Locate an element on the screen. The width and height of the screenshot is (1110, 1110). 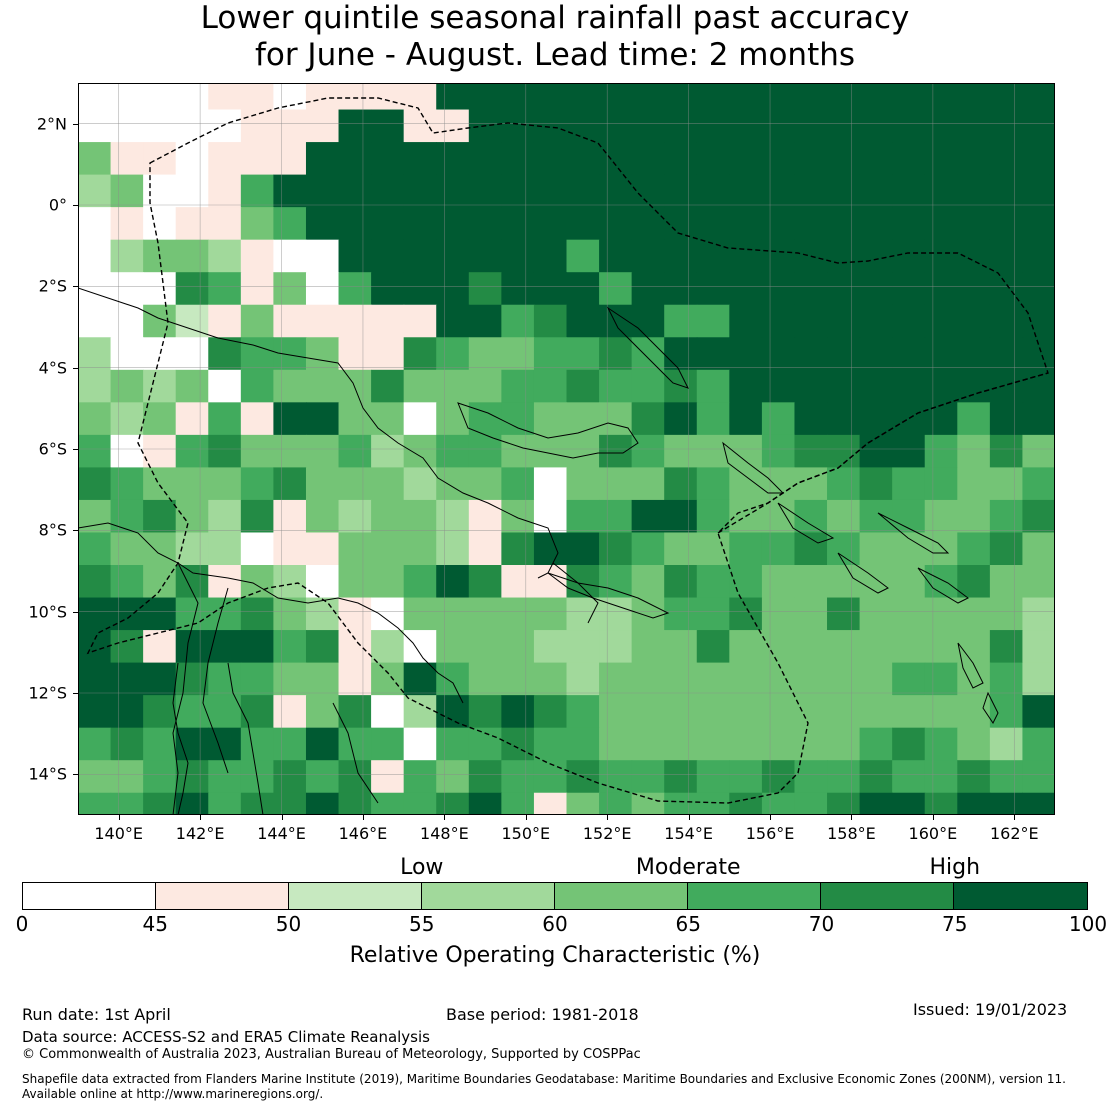
latitude-tick-label: 14°S is located at coordinates (47, 774).